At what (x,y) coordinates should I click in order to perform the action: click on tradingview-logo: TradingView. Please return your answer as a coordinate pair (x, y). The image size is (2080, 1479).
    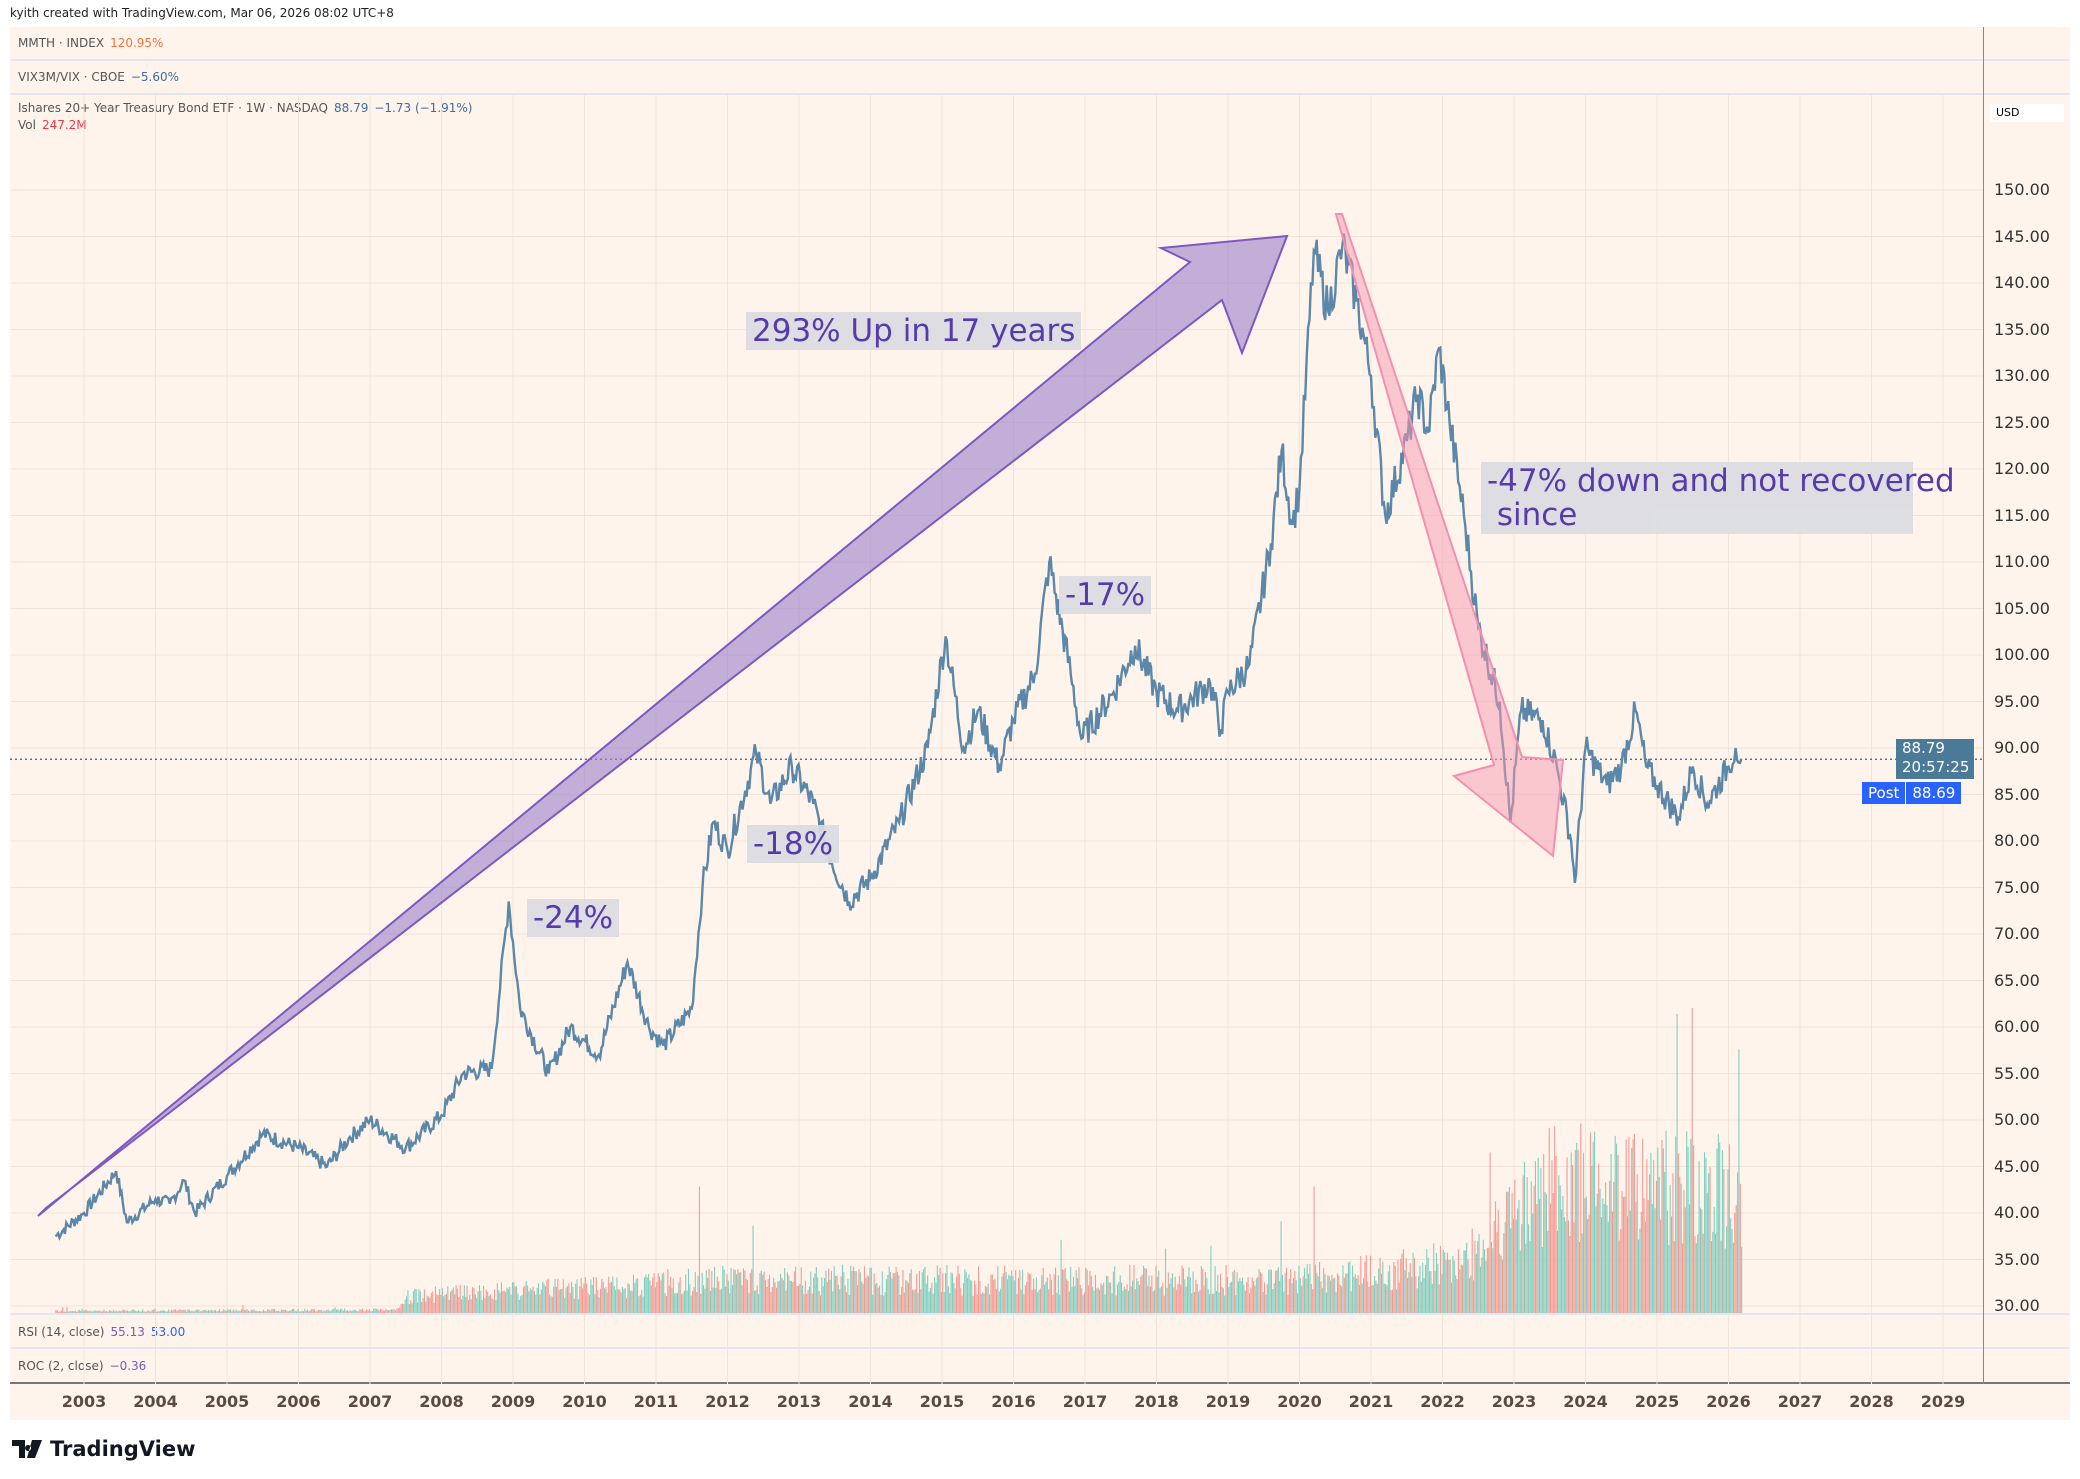
    Looking at the image, I should click on (103, 1449).